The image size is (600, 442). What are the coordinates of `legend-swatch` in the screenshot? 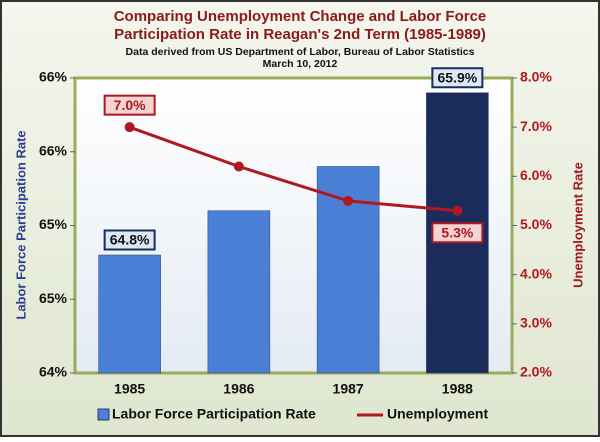 It's located at (103, 414).